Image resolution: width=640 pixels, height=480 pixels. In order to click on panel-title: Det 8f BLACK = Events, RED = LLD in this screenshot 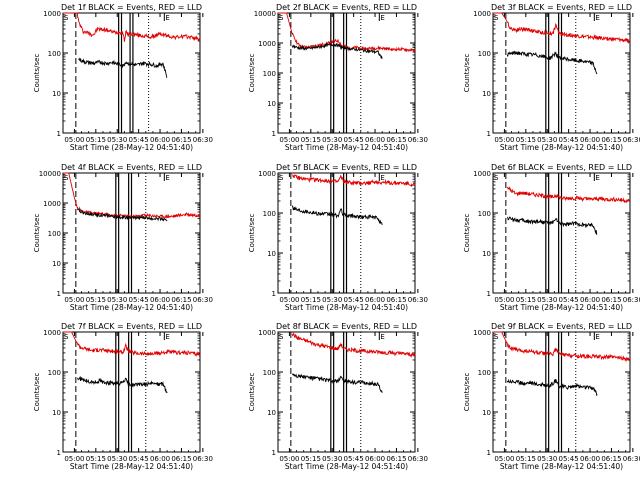, I will do `click(346, 326)`.